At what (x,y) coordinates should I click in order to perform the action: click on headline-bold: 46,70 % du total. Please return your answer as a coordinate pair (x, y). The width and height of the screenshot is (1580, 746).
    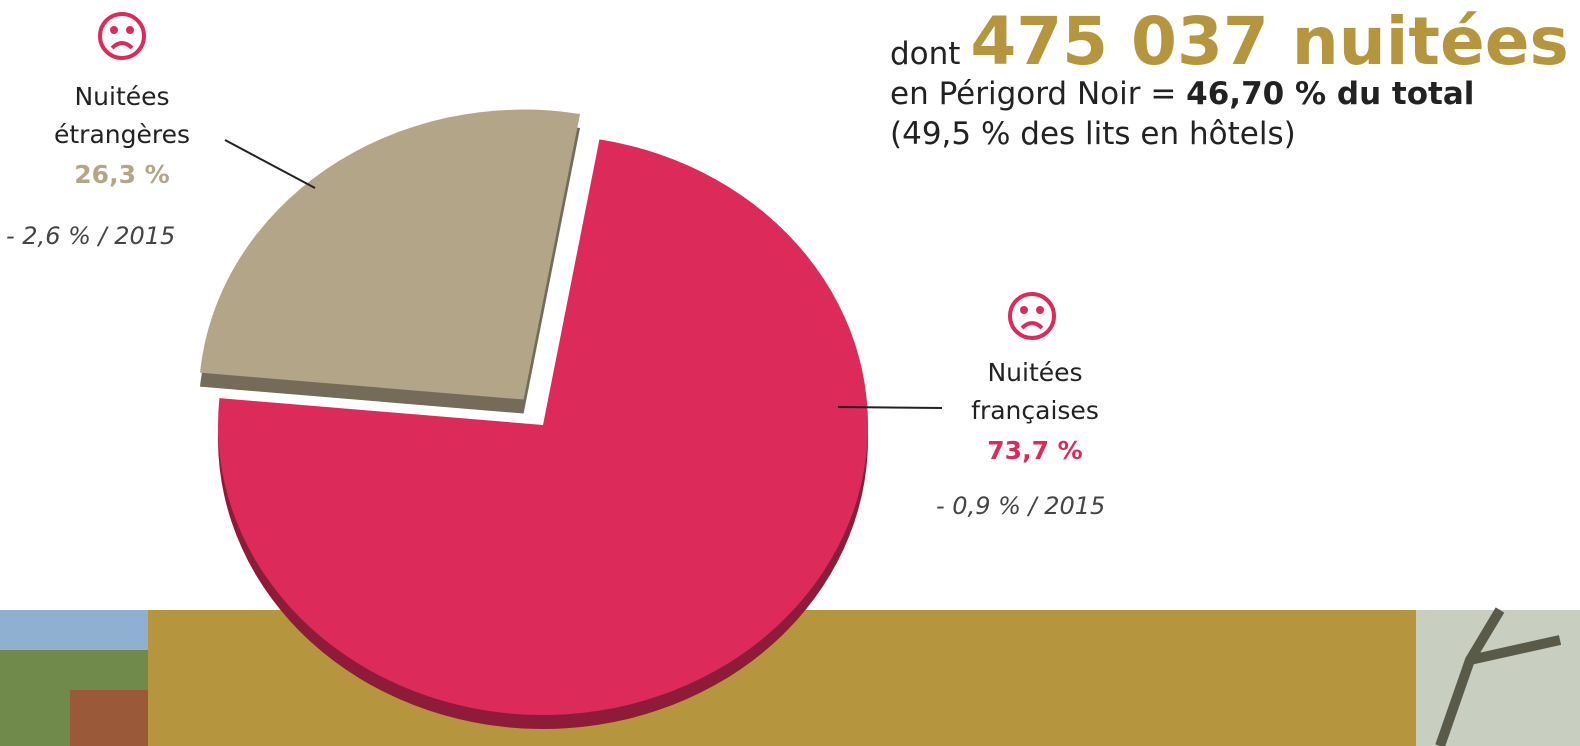
    Looking at the image, I should click on (1330, 94).